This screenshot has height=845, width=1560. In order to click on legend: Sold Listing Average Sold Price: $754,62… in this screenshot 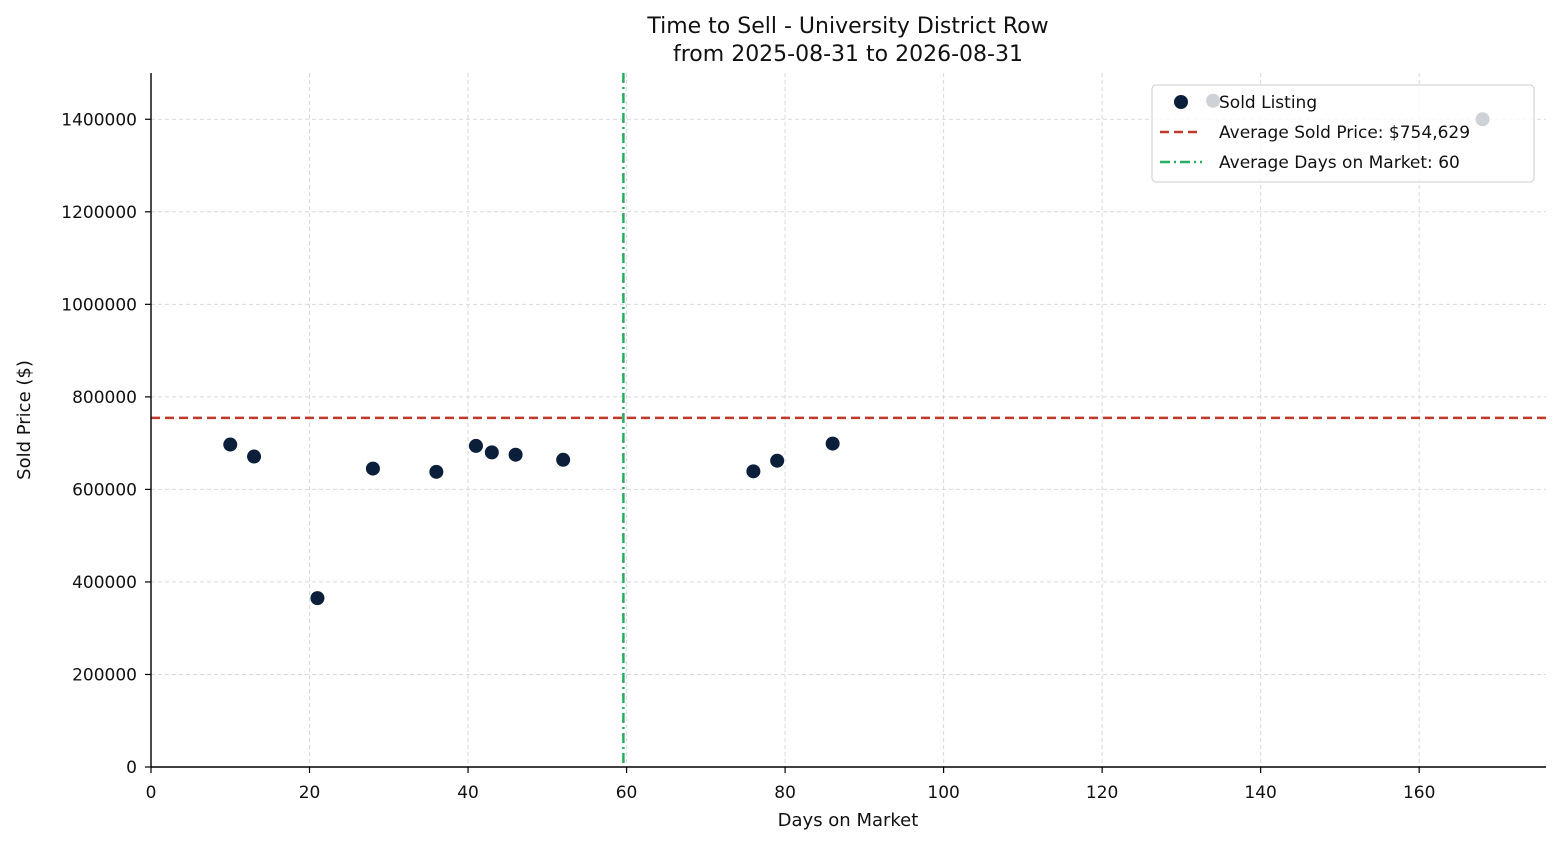, I will do `click(1343, 133)`.